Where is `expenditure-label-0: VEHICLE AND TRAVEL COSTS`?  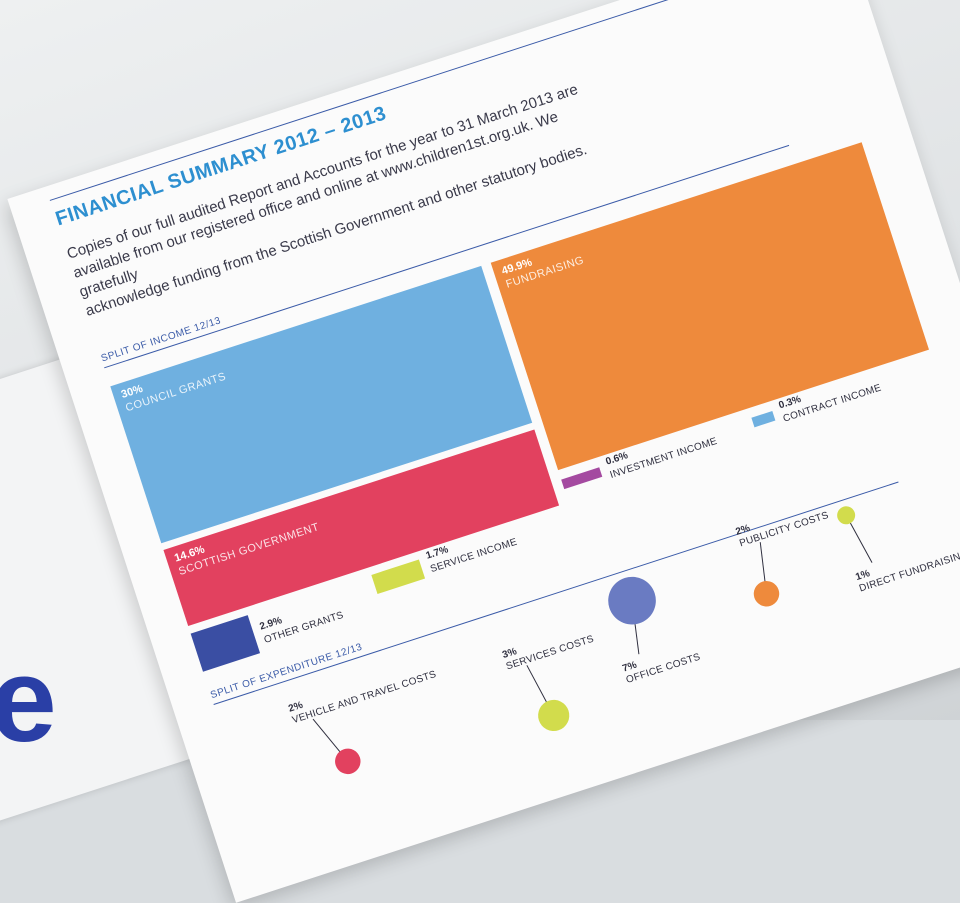
expenditure-label-0: VEHICLE AND TRAVEL COSTS is located at coordinates (364, 697).